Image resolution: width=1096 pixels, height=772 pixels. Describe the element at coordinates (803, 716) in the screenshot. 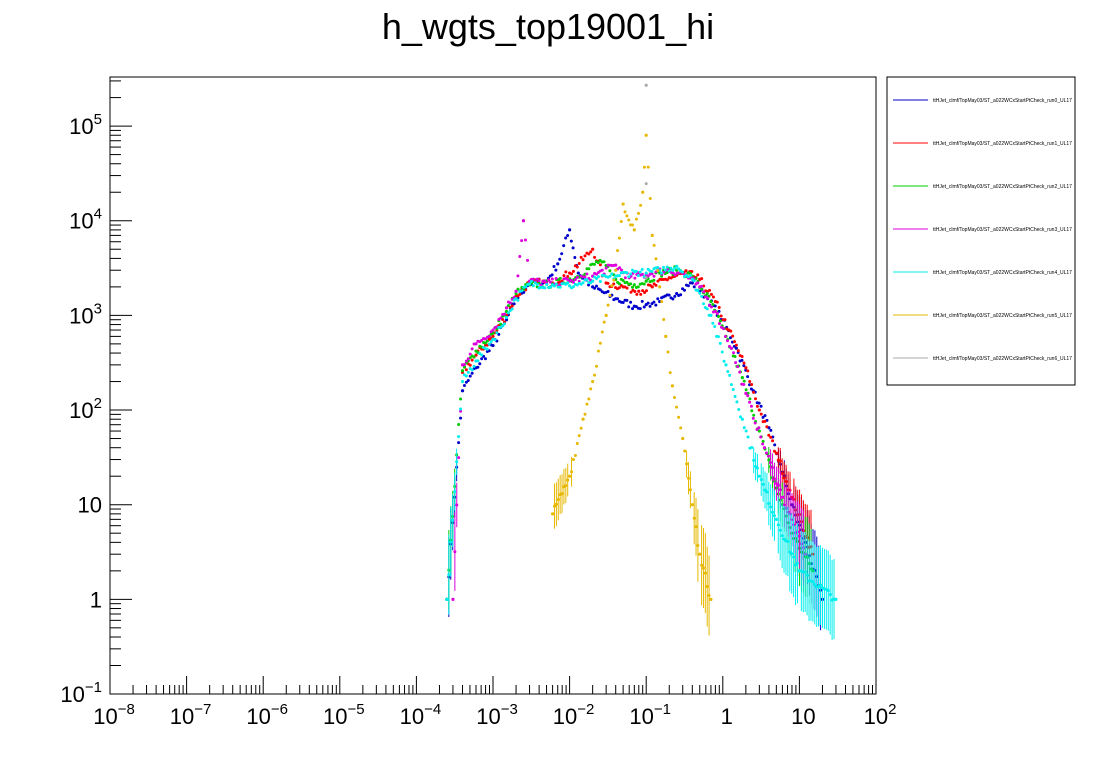

I see `x-tick-label: 10` at that location.